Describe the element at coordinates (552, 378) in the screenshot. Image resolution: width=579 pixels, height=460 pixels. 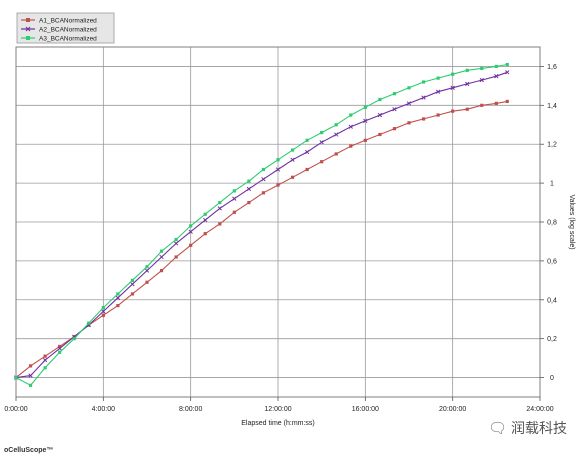
I see `y-tick-label: 0` at that location.